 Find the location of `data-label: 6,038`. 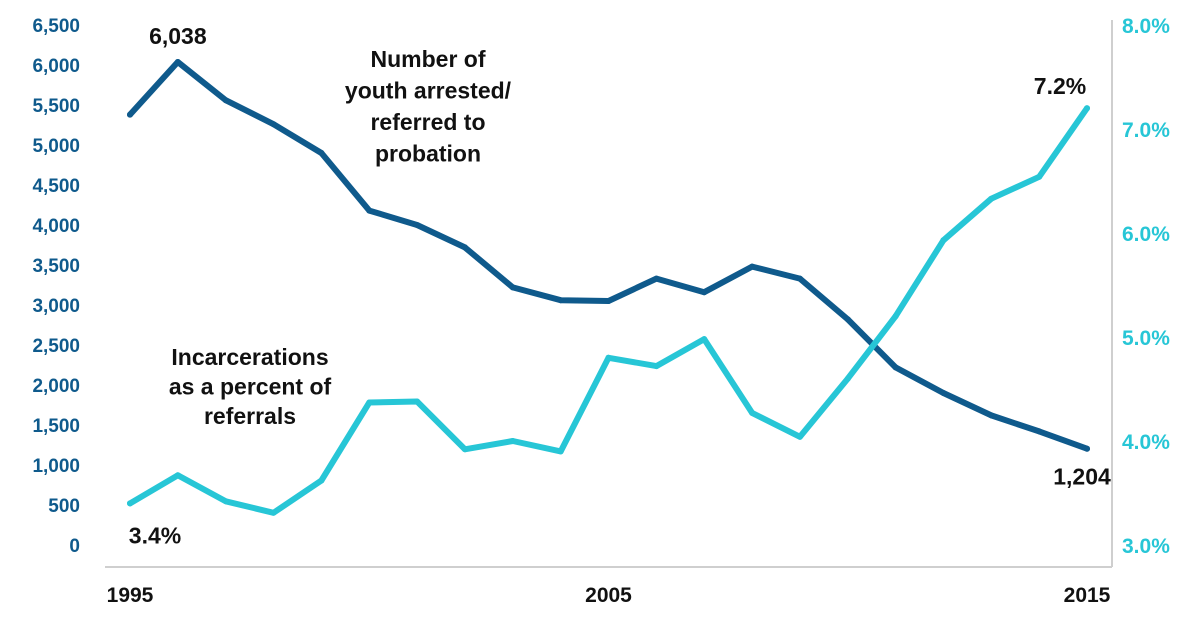

data-label: 6,038 is located at coordinates (178, 36).